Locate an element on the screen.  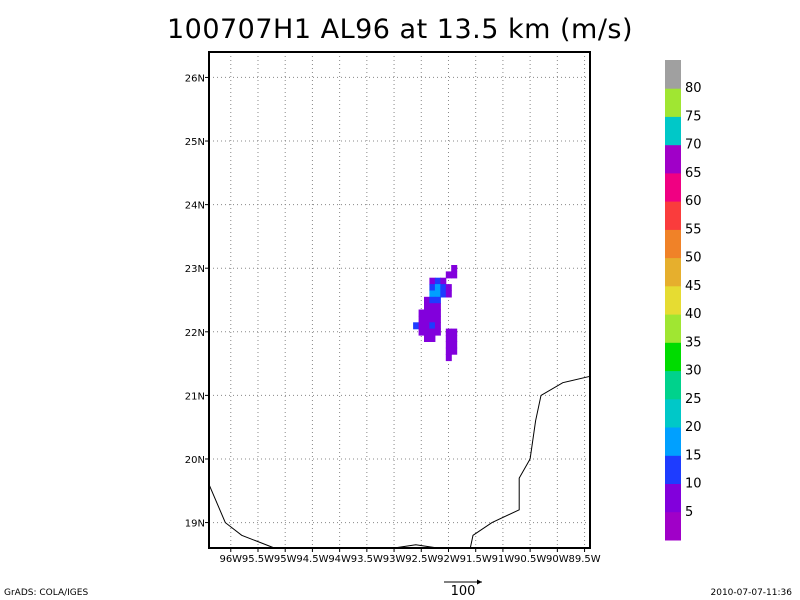
colorbar-label: 25 is located at coordinates (693, 399).